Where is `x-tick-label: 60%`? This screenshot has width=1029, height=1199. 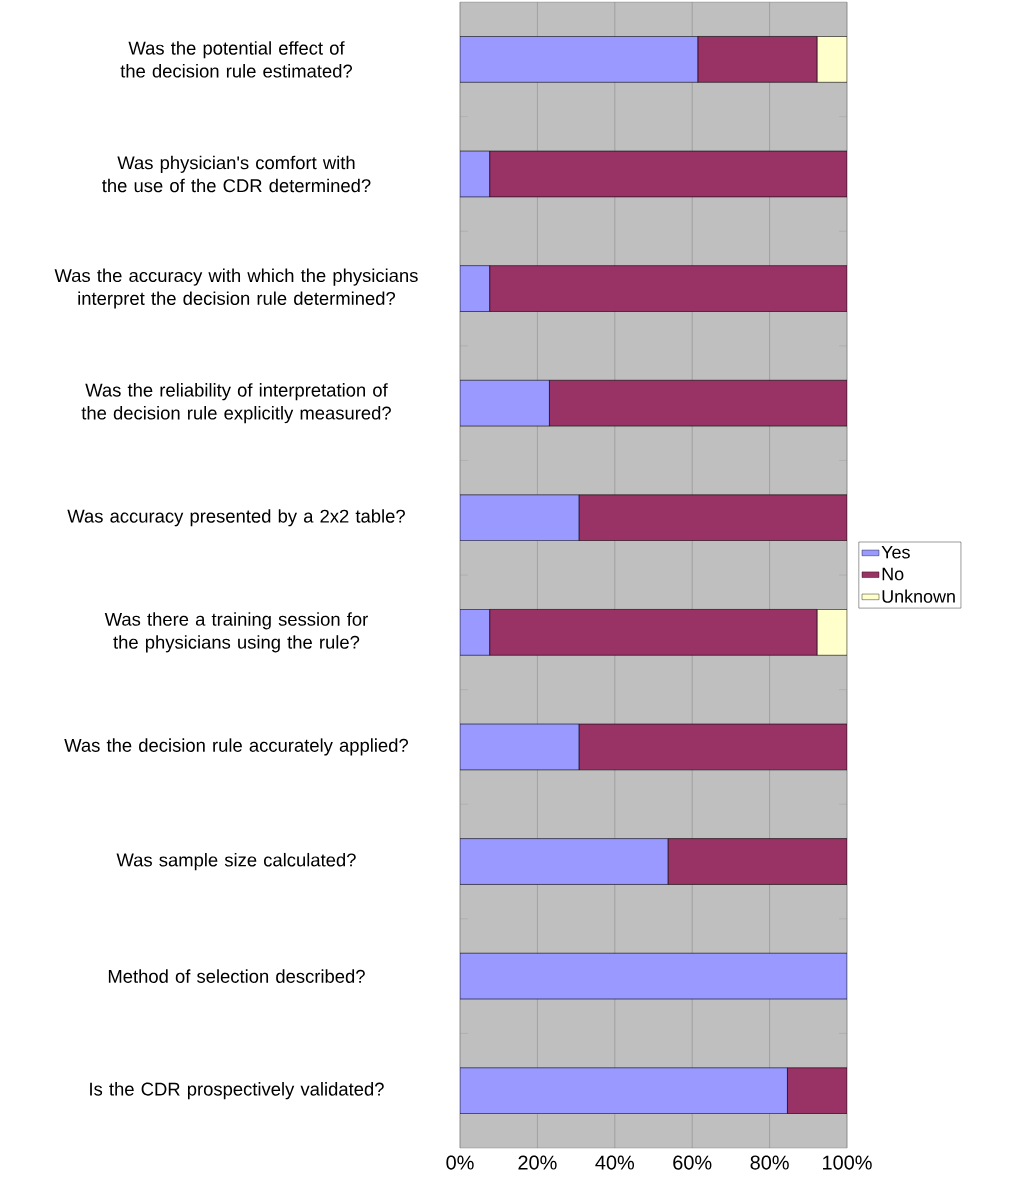
x-tick-label: 60% is located at coordinates (692, 1162).